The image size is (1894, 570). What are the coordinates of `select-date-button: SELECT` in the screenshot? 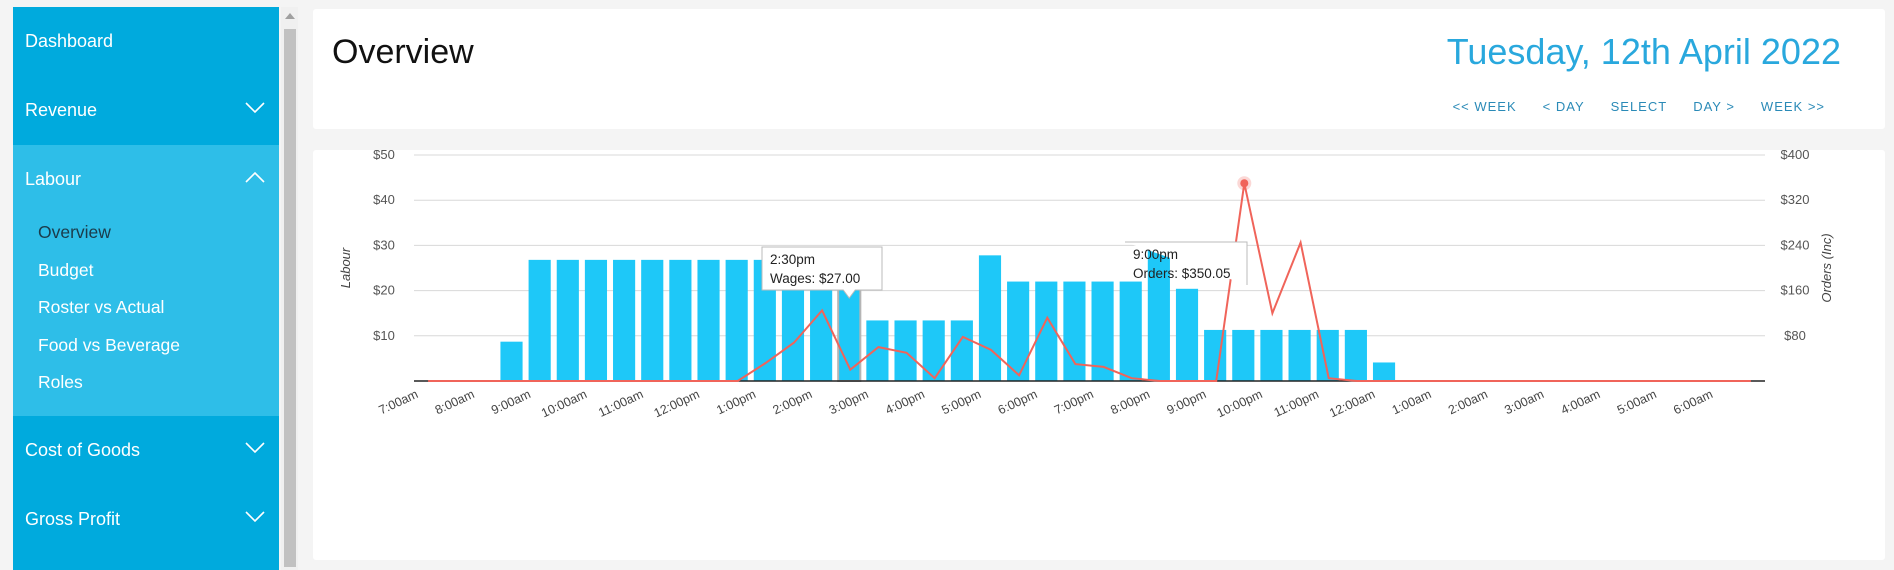 It's located at (1639, 106).